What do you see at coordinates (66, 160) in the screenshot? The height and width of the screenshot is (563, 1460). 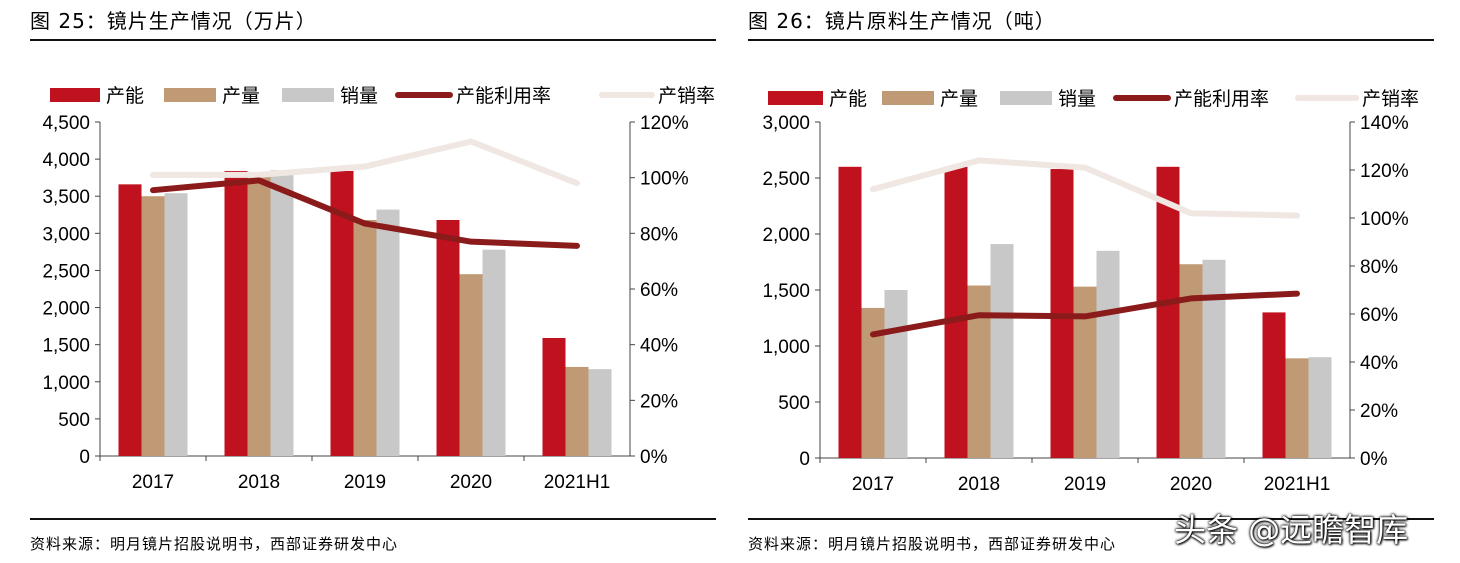 I see `y-tick-label: 4,000` at bounding box center [66, 160].